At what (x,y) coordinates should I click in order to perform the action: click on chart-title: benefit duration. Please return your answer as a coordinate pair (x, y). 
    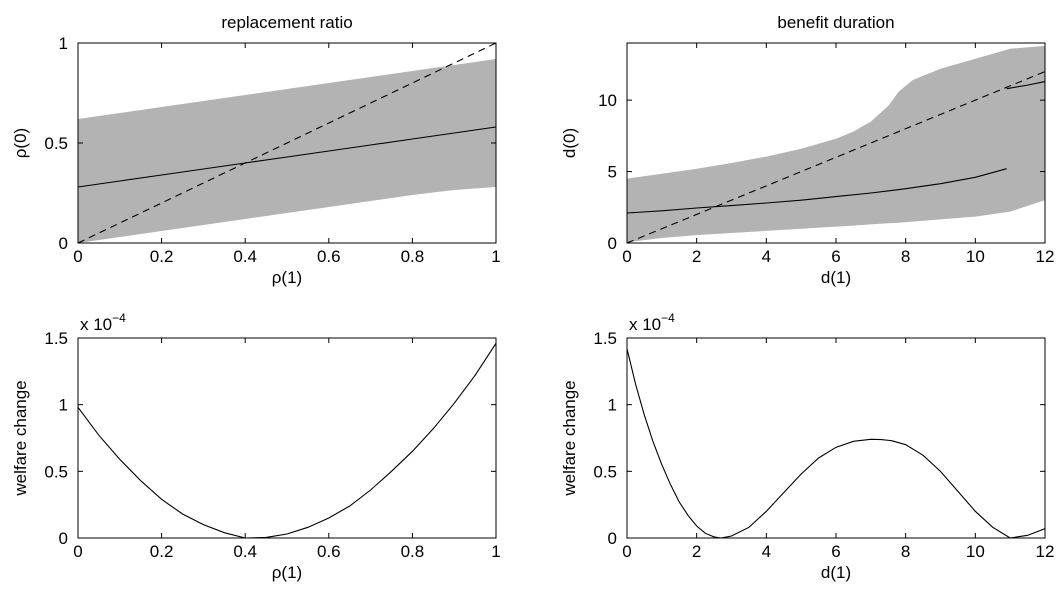
    Looking at the image, I should click on (835, 22).